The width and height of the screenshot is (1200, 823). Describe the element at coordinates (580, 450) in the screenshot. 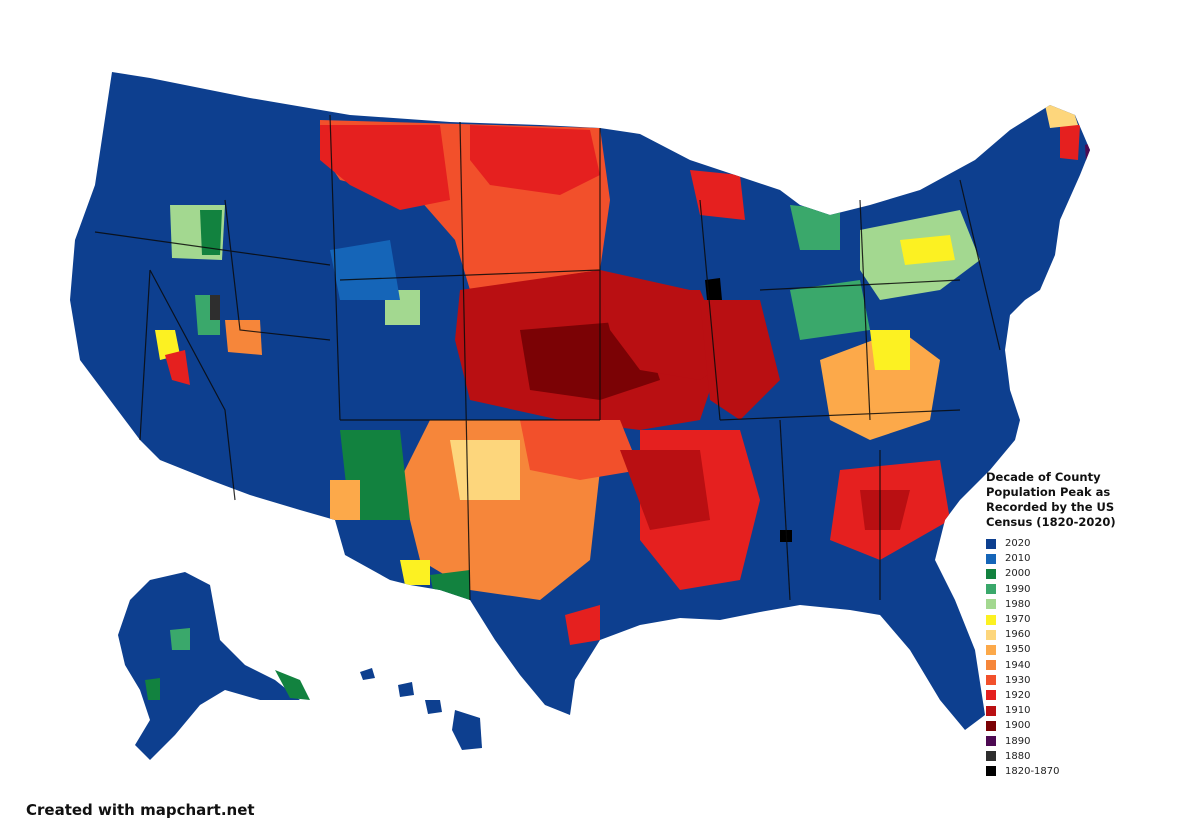

I see `region-oklahoma` at that location.